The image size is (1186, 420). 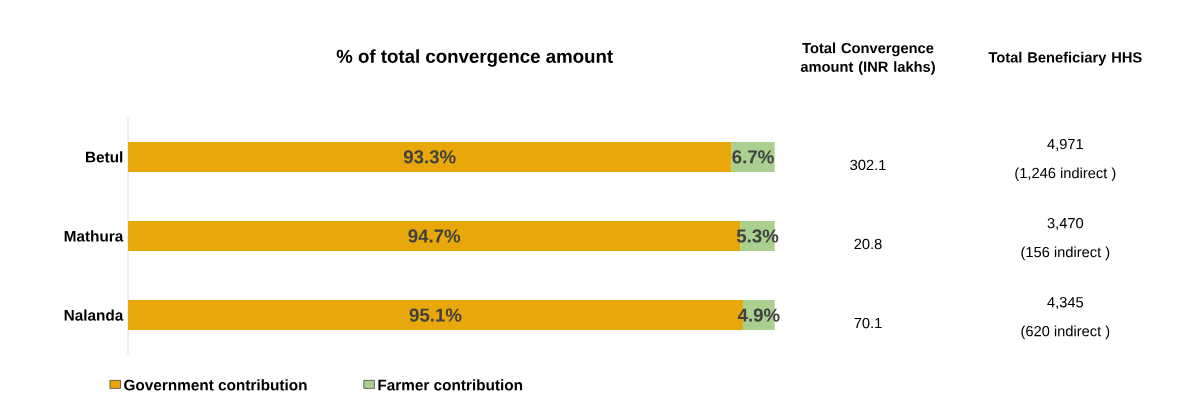 I want to click on data-label: 6.7%, so click(x=753, y=157).